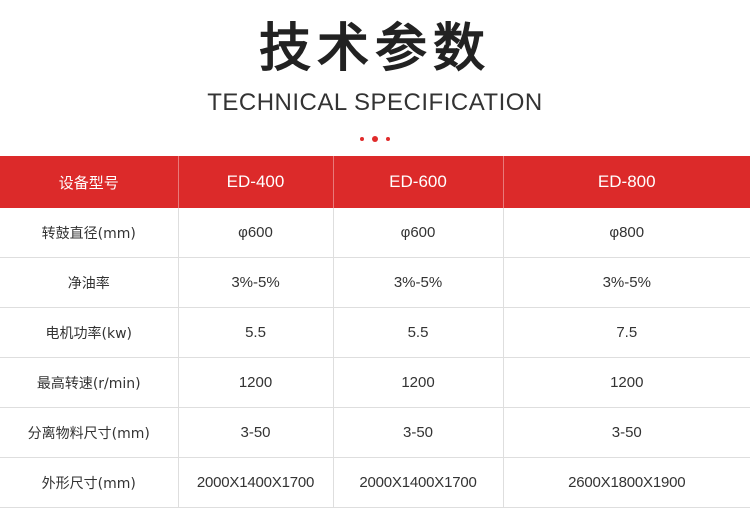  Describe the element at coordinates (89, 233) in the screenshot. I see `row-label: 转鼓直径(mm)` at that location.